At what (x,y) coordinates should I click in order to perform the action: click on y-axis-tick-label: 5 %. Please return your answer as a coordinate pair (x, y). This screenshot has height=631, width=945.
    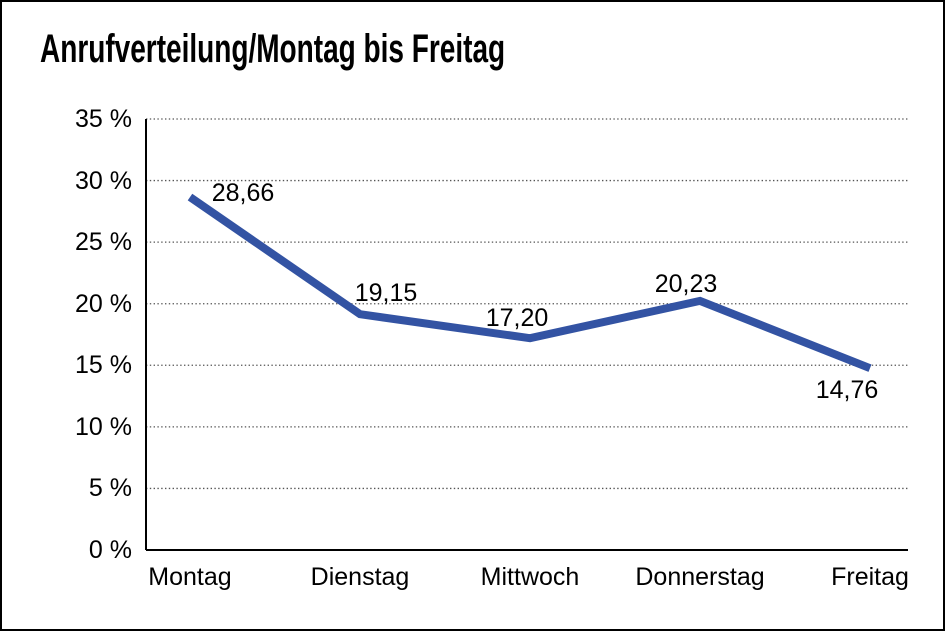
    Looking at the image, I should click on (110, 488).